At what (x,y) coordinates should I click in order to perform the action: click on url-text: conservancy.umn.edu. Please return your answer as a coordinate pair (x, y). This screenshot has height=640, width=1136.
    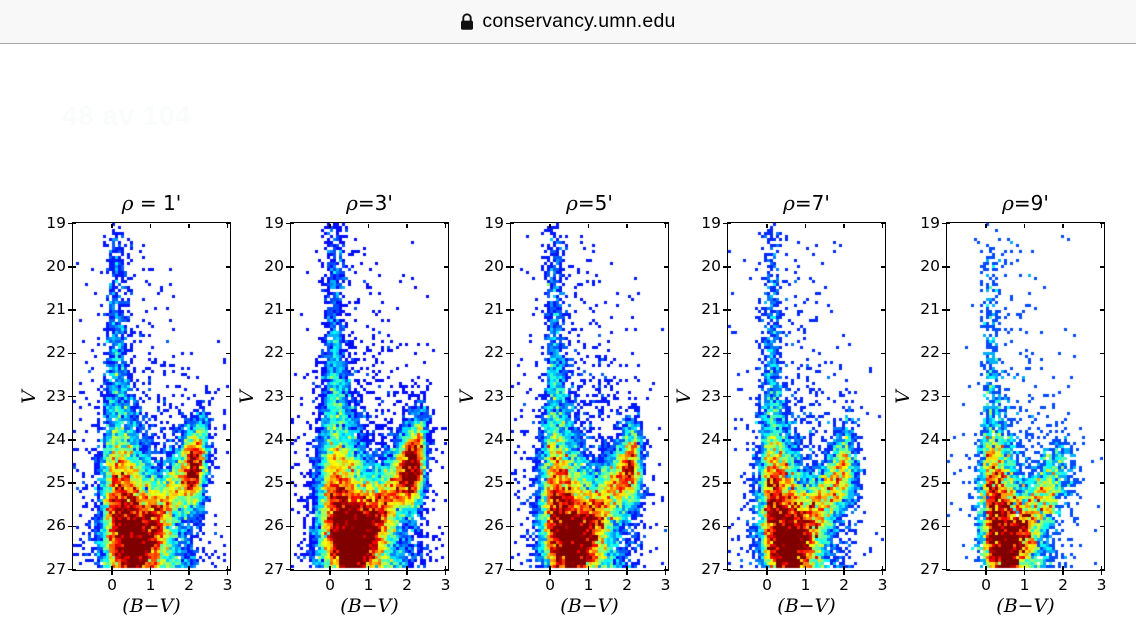
    Looking at the image, I should click on (579, 21).